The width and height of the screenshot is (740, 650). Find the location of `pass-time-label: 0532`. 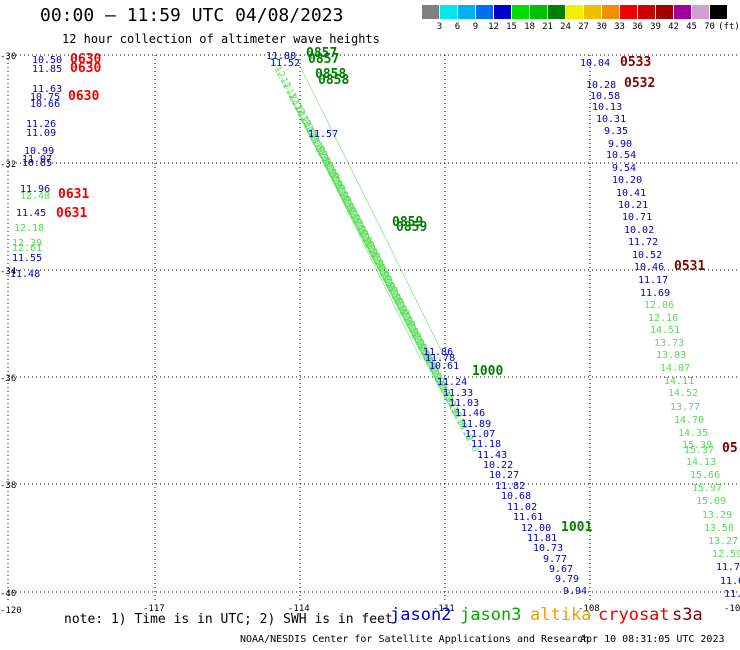

pass-time-label: 0532 is located at coordinates (639, 83).